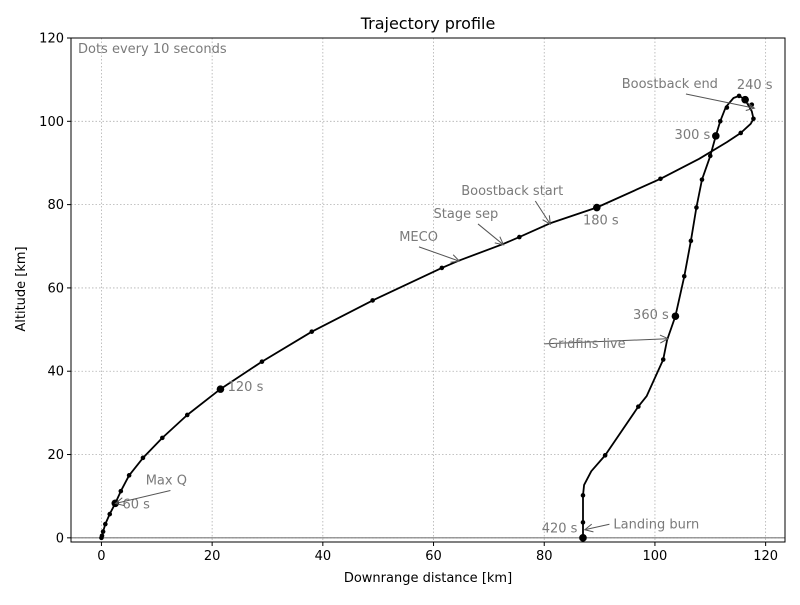 The height and width of the screenshot is (605, 800). What do you see at coordinates (55, 455) in the screenshot?
I see `y-tick-label: 20` at bounding box center [55, 455].